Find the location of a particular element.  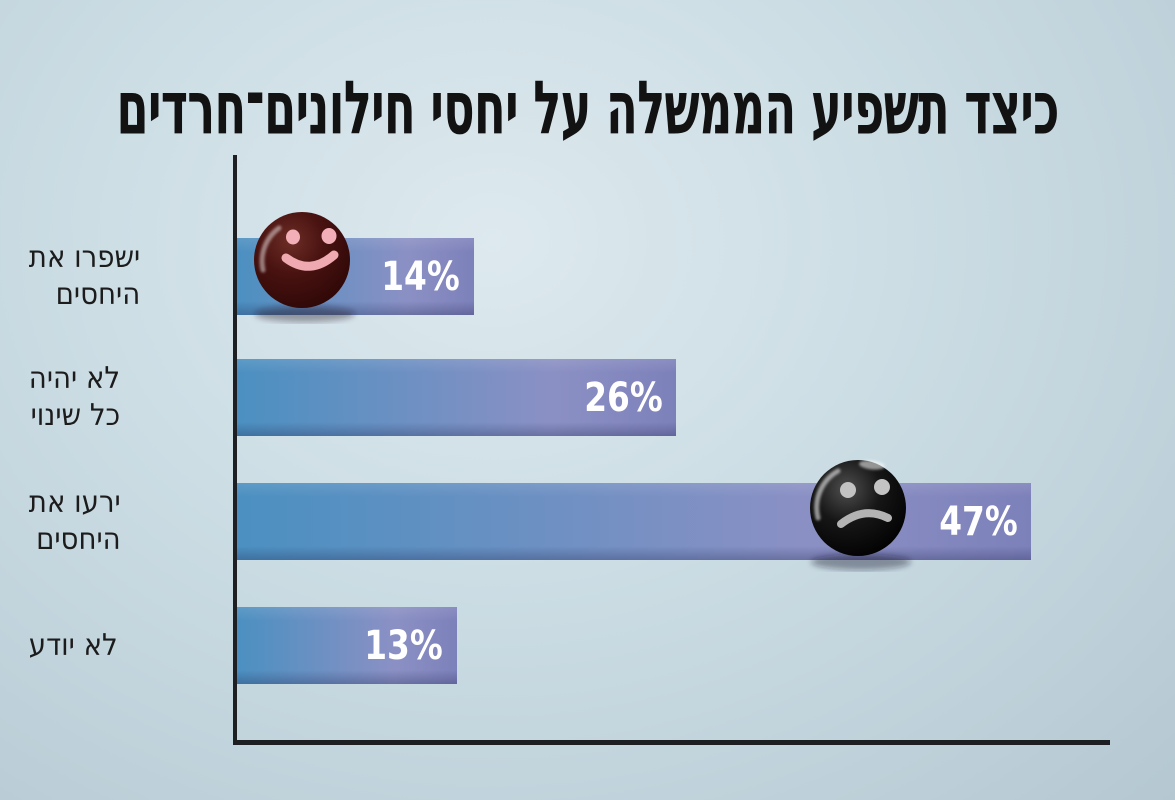

bar-improve: 14% is located at coordinates (355, 276).